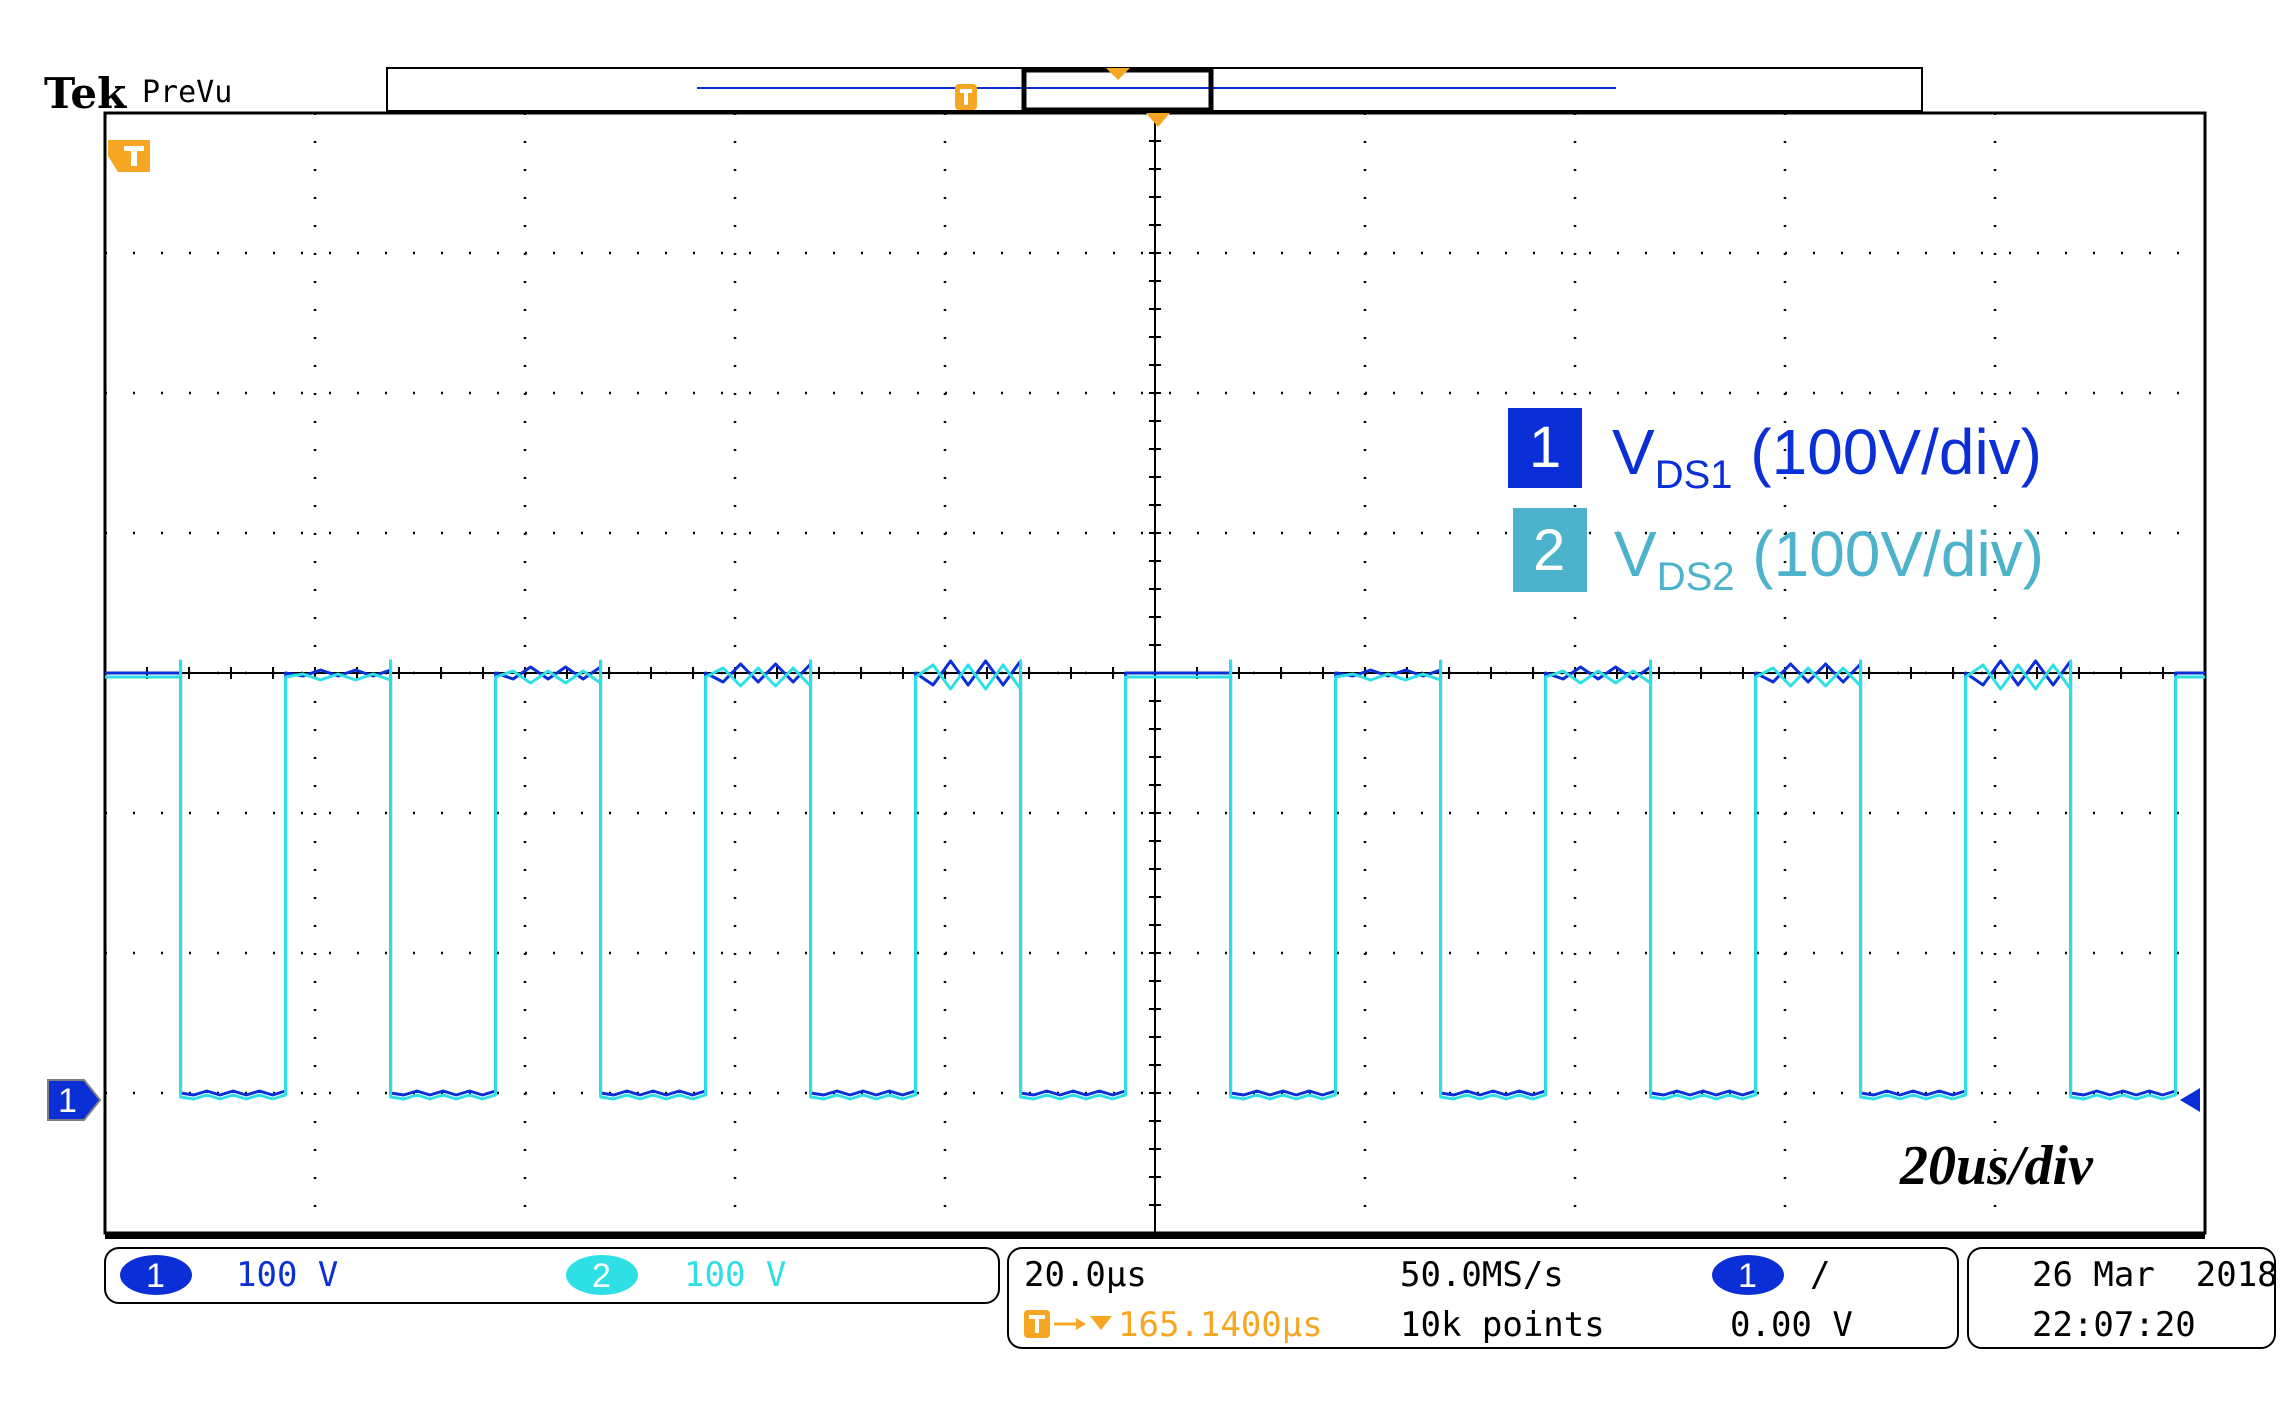 This screenshot has width=2296, height=1410. I want to click on record-length: 10k points, so click(1502, 1325).